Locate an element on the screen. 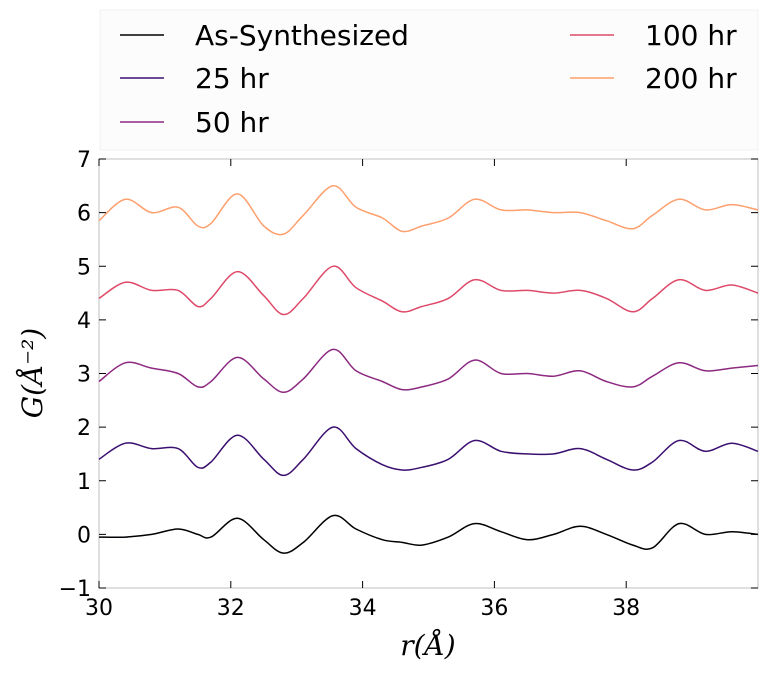  legend-label-3: 100 hr is located at coordinates (691, 35).